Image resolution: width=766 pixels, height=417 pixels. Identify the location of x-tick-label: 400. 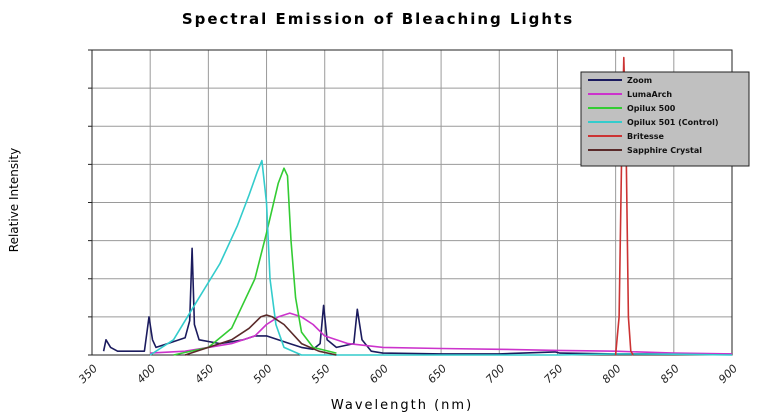
(146, 374).